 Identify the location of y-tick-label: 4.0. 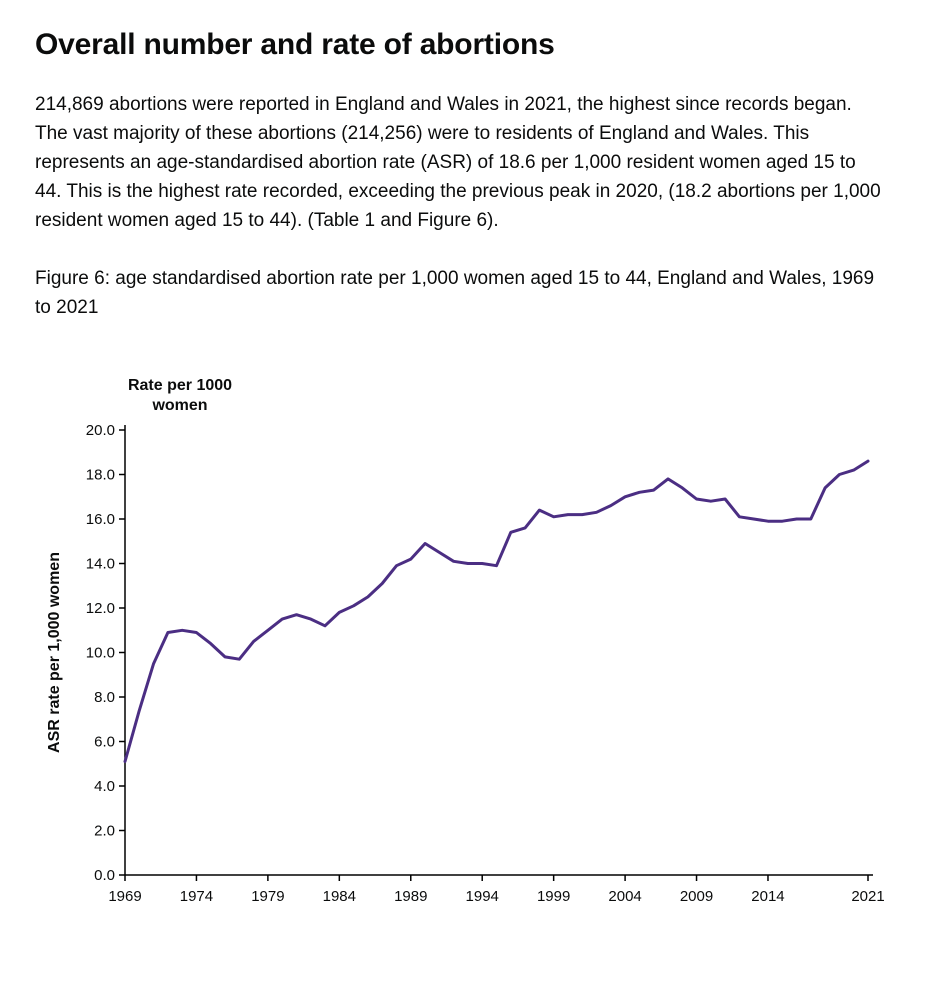
(104, 786).